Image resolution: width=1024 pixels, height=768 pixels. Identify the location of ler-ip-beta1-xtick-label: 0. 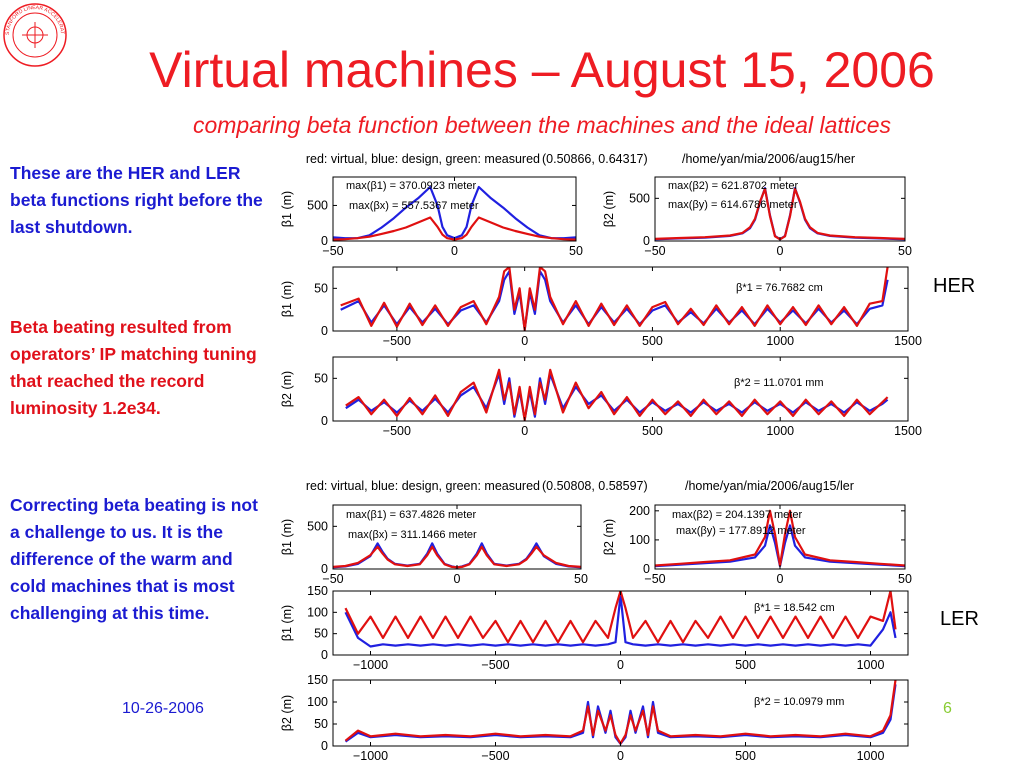
(457, 579).